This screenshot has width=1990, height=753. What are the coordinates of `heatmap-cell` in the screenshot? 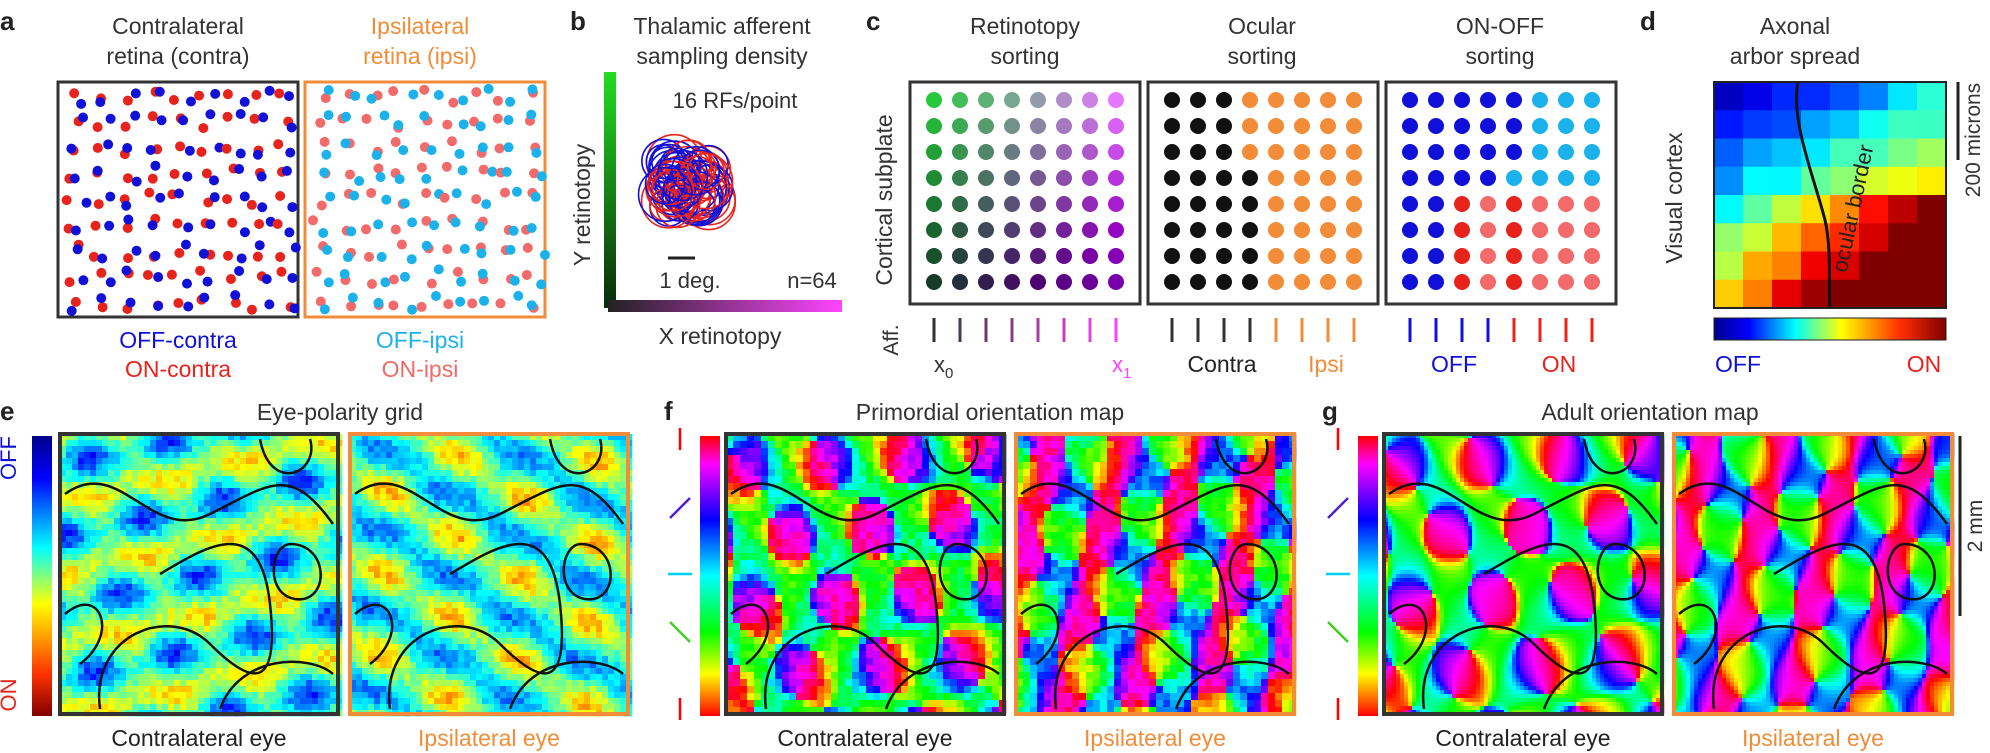 It's located at (1758, 181).